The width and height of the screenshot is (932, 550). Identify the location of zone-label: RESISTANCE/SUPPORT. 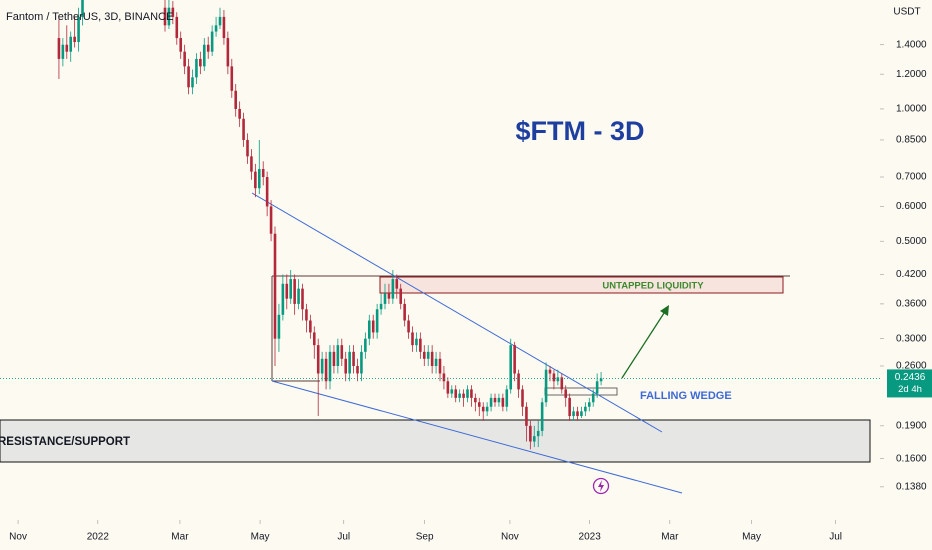
(65, 442).